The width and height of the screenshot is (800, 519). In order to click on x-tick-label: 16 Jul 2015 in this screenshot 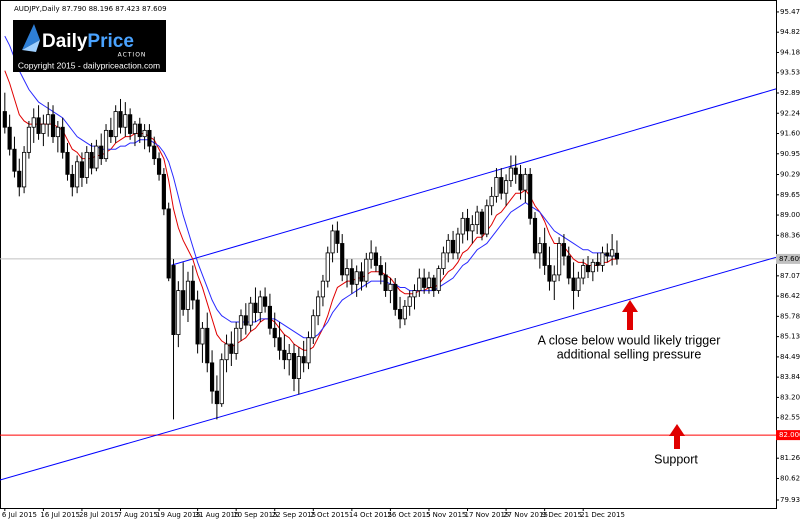, I will do `click(60, 515)`.